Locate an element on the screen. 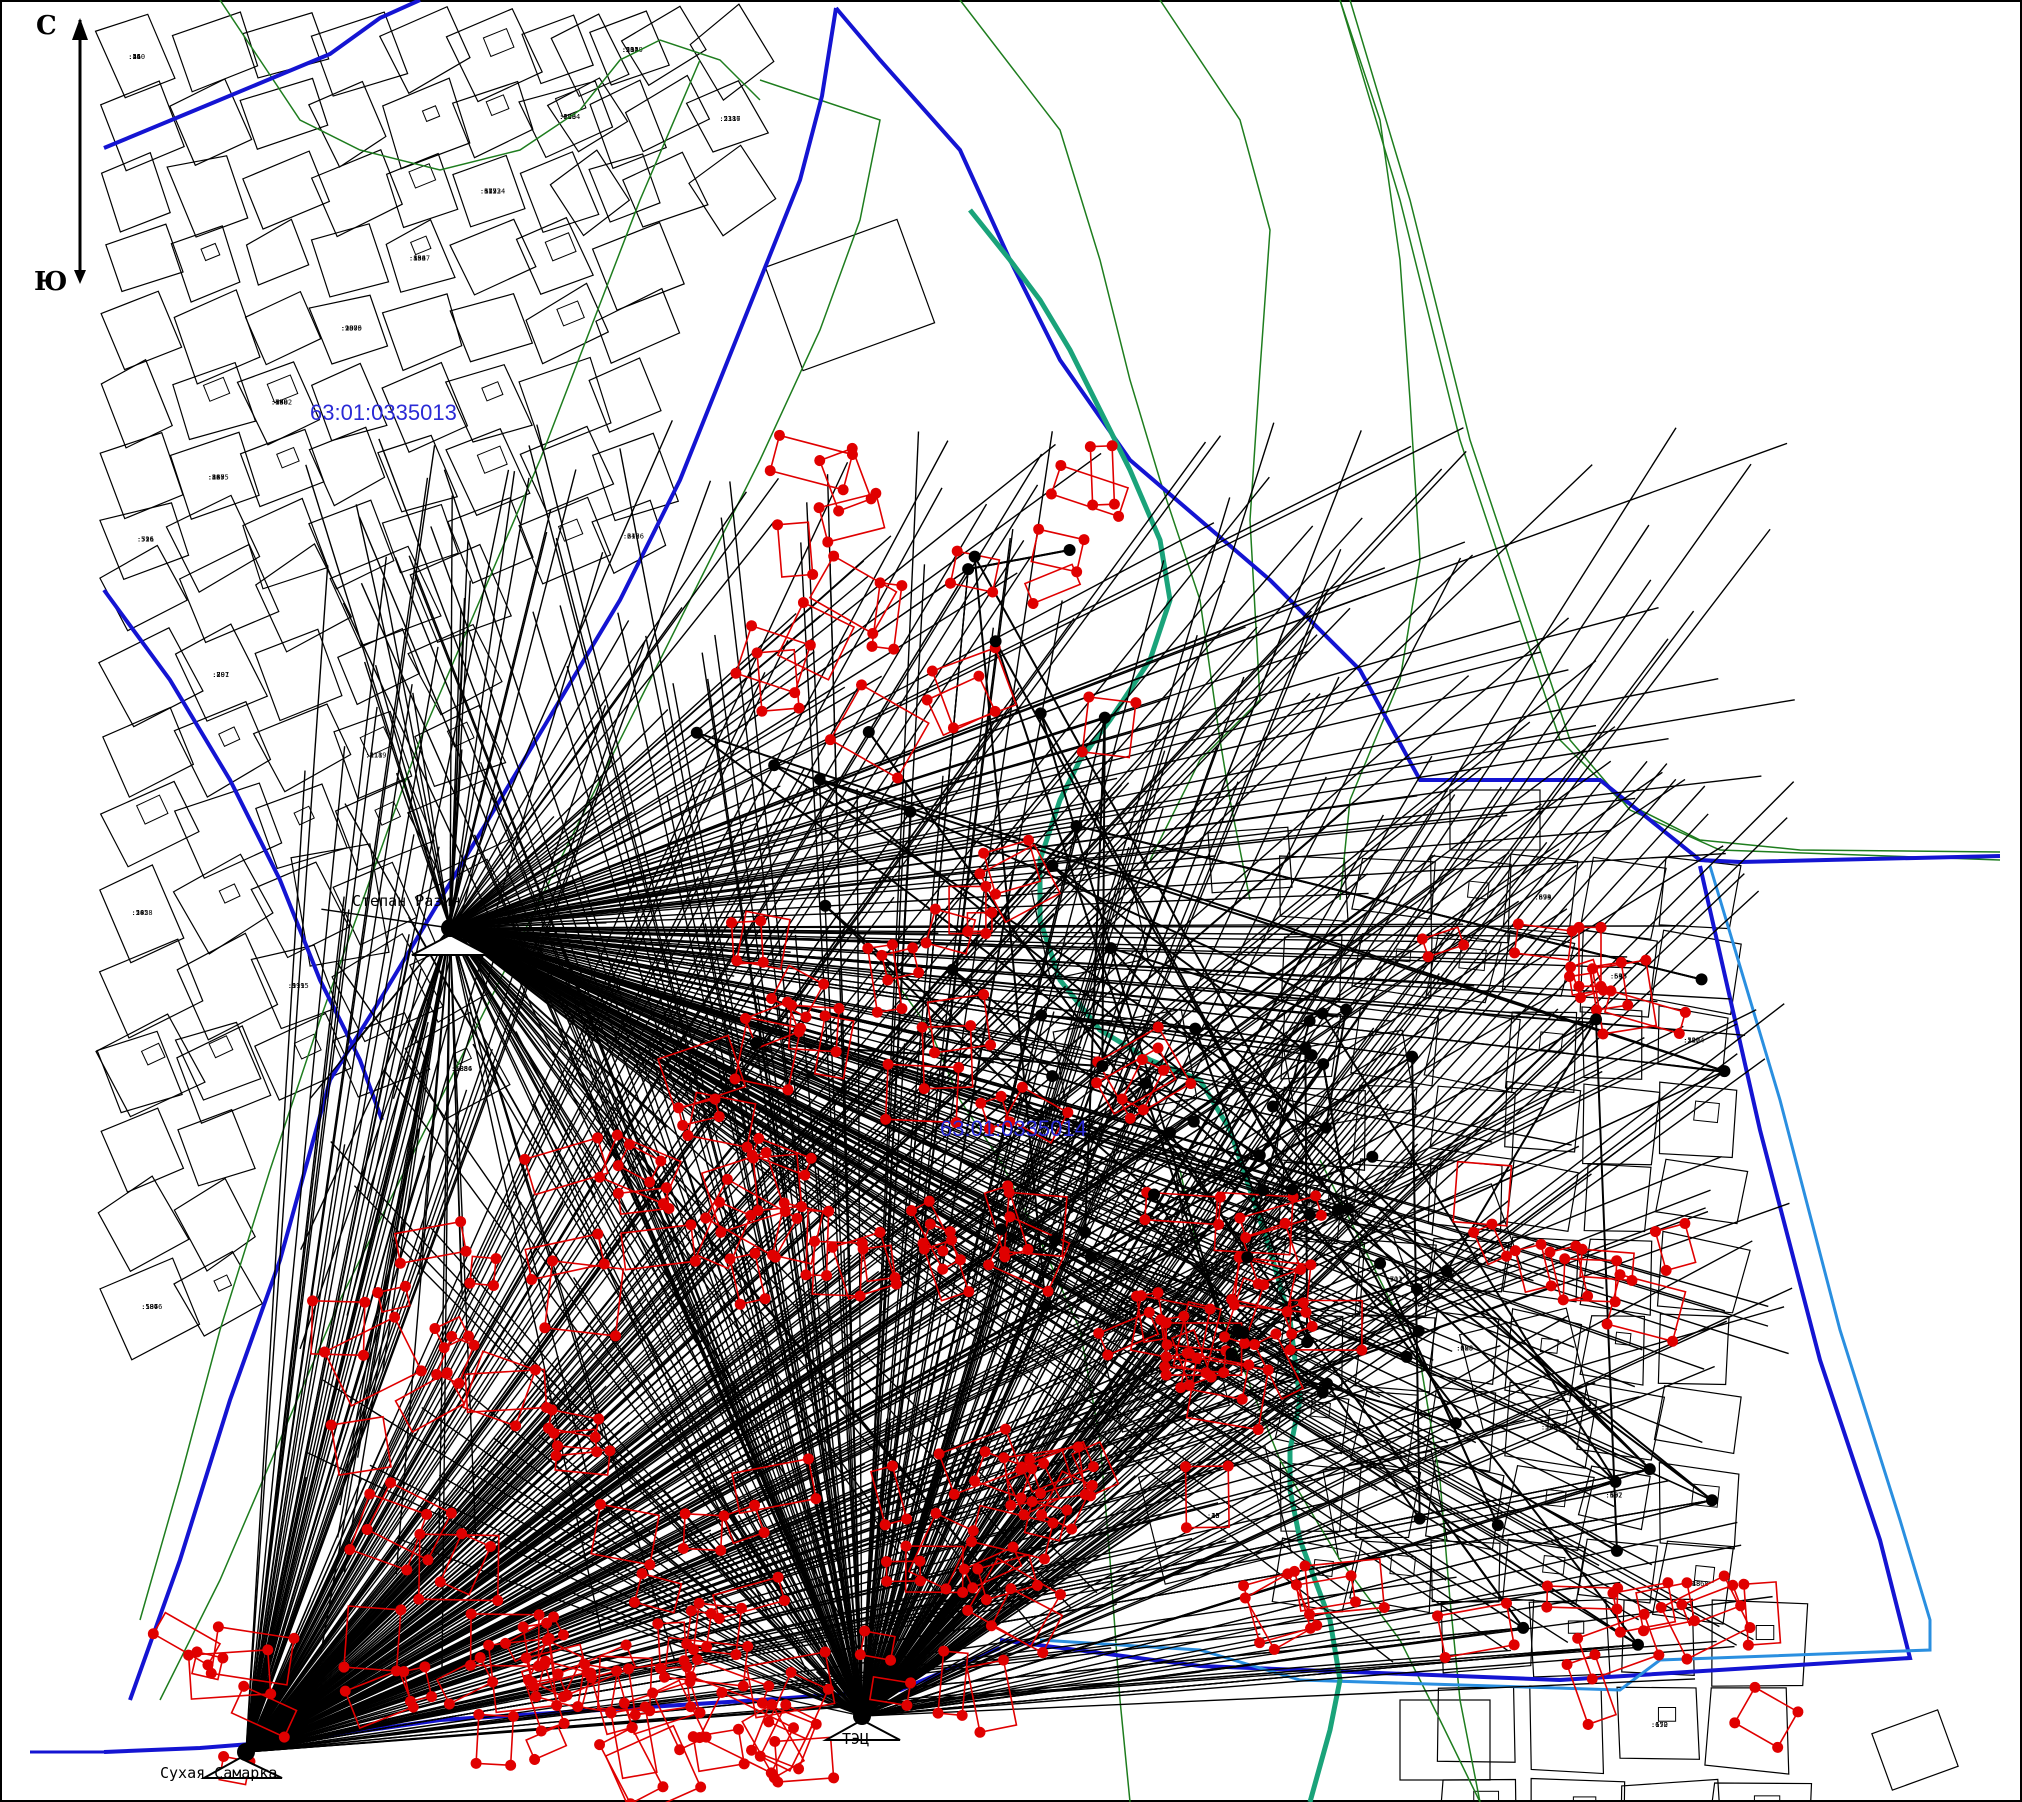  parcel-number-label: :658 is located at coordinates (279, 403).